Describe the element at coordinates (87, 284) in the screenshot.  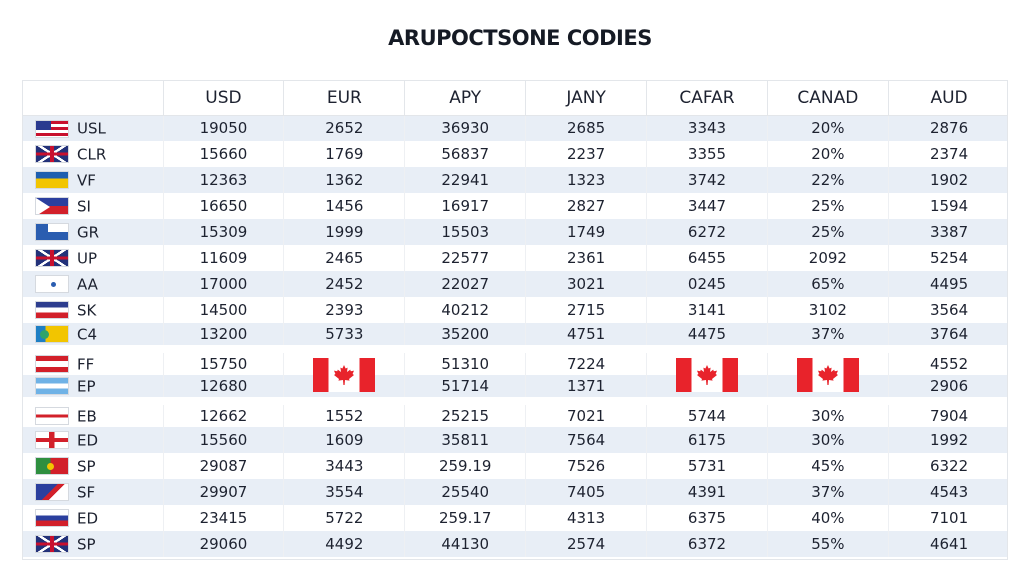
I see `currency-code: AA` at that location.